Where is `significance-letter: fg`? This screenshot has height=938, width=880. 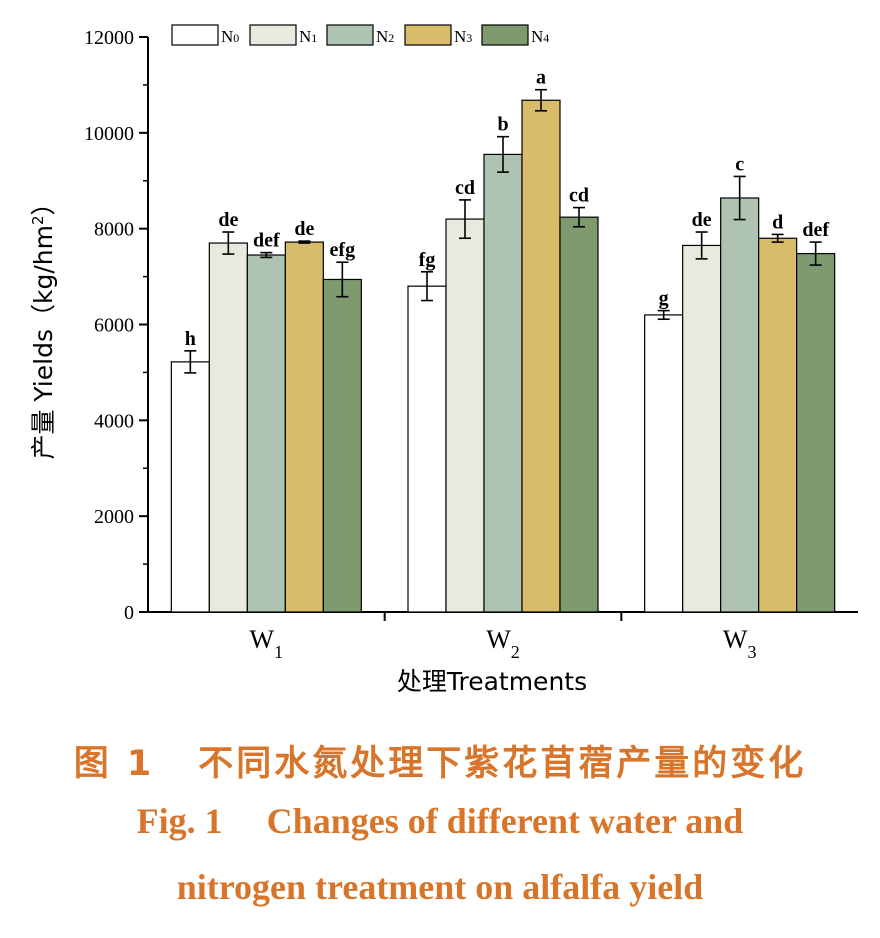
significance-letter: fg is located at coordinates (427, 260).